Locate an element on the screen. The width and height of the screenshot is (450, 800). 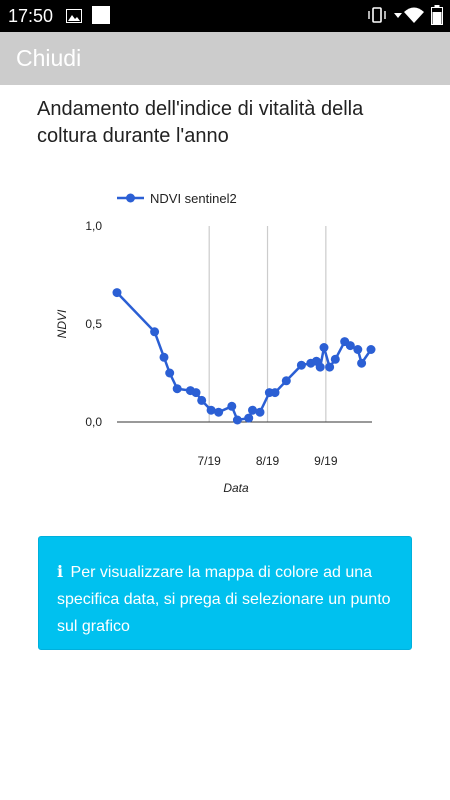
y-axis-ticks: 0,0 0,5 1,0 is located at coordinates (93, 324).